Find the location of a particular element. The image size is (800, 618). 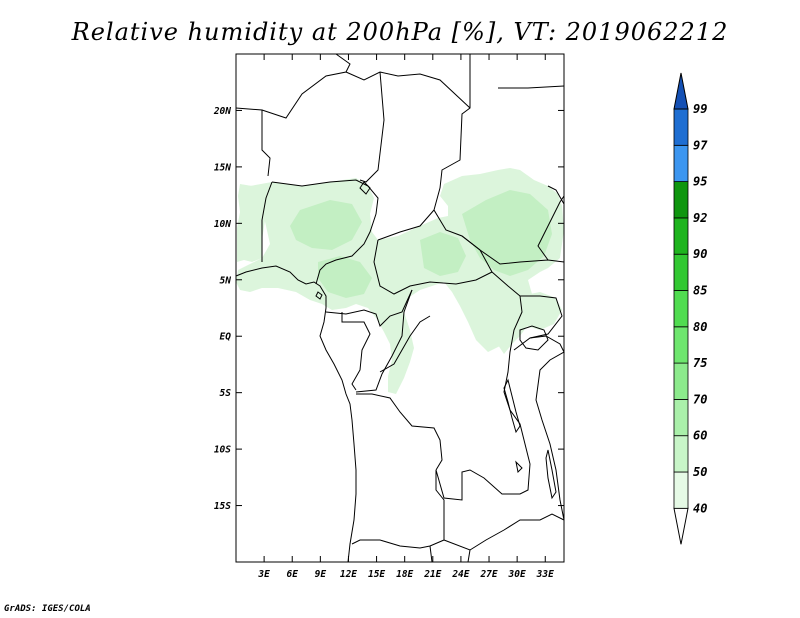

lat-tick-label: 15N is located at coordinates (222, 167).